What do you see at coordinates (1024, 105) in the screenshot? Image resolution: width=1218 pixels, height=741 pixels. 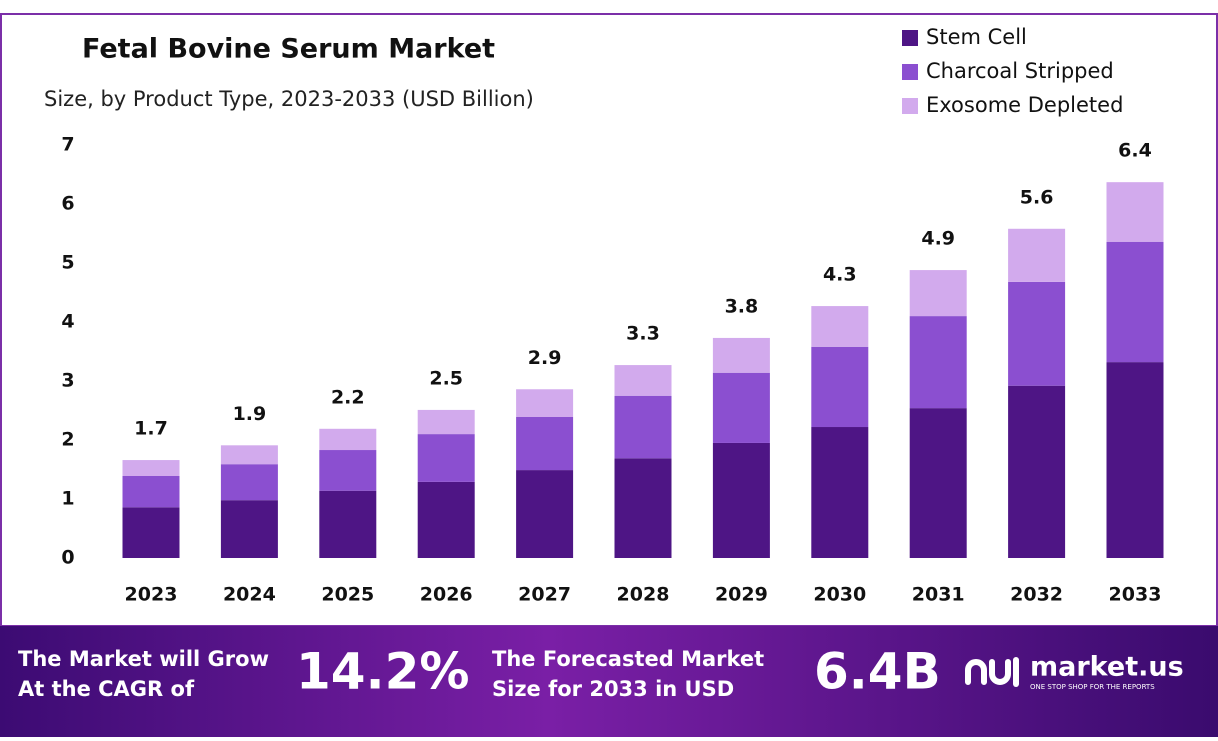 I see `legend-label: Exosome Depleted` at bounding box center [1024, 105].